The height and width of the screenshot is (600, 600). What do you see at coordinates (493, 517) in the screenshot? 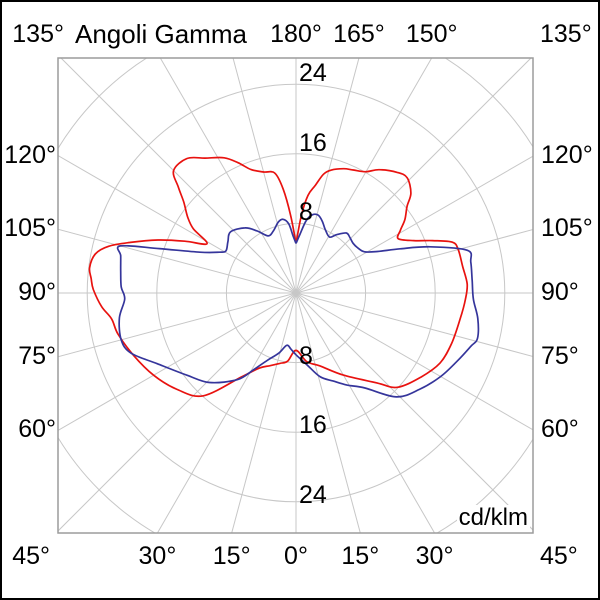
I see `unit-label: cd/klm` at bounding box center [493, 517].